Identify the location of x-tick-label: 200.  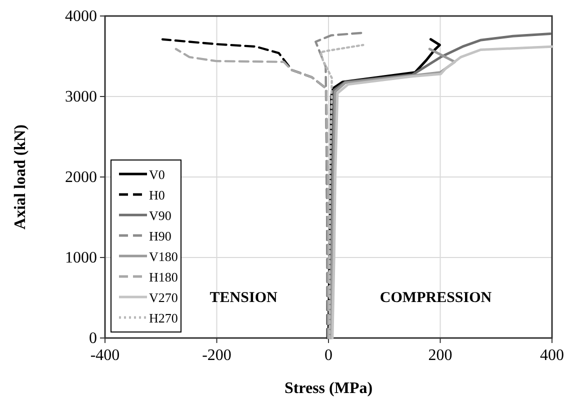
(440, 355).